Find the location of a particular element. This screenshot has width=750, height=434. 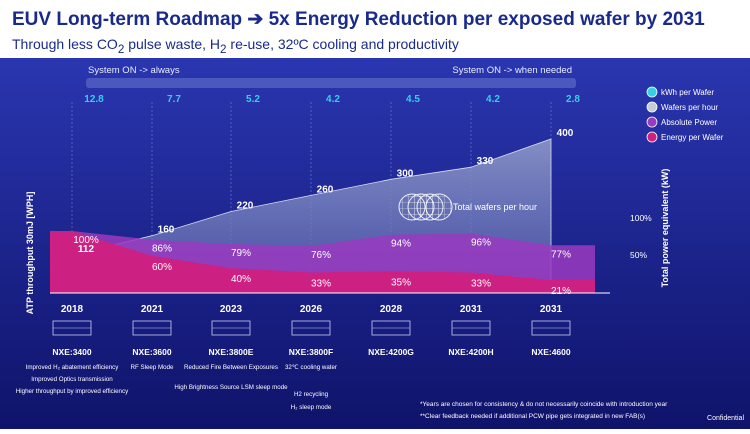

year-tick-label: 2028 is located at coordinates (391, 309).